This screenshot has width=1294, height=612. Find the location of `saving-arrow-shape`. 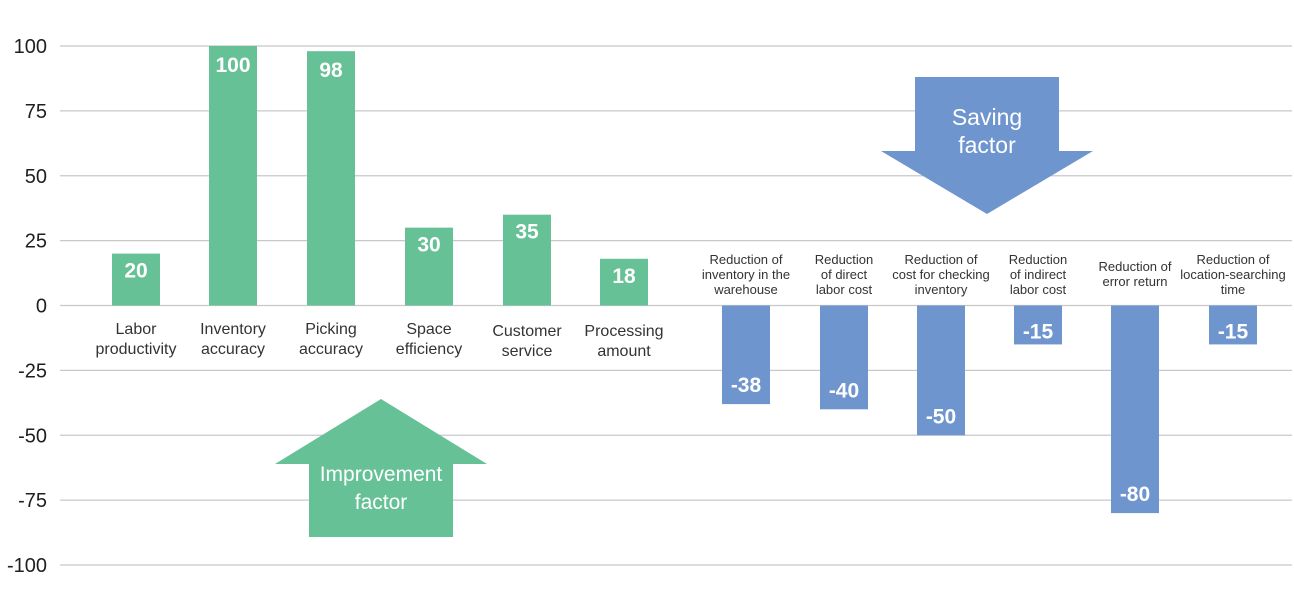

saving-arrow-shape is located at coordinates (987, 145).